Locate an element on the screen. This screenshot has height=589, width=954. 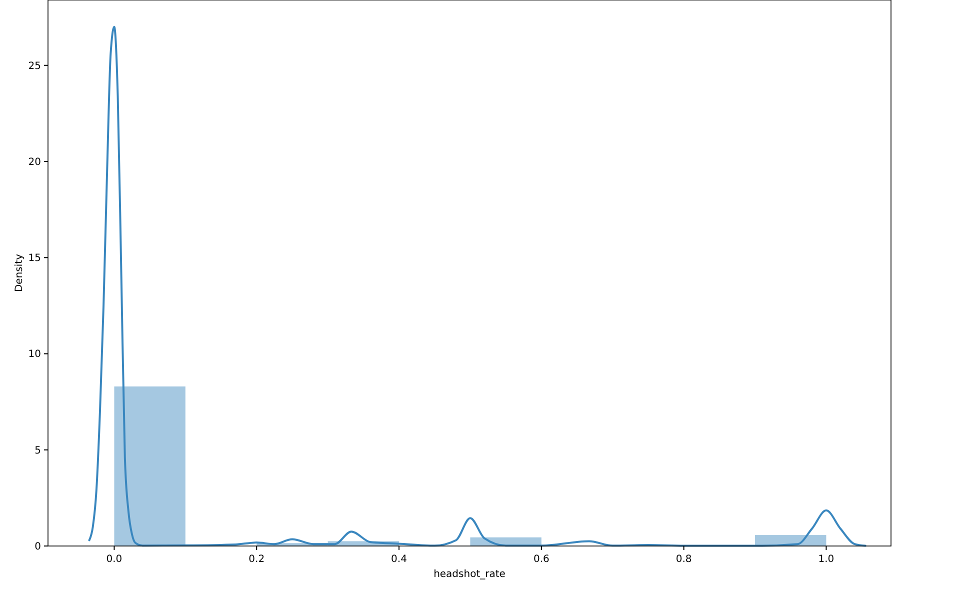
y-tick-label: 10 is located at coordinates (34, 354).